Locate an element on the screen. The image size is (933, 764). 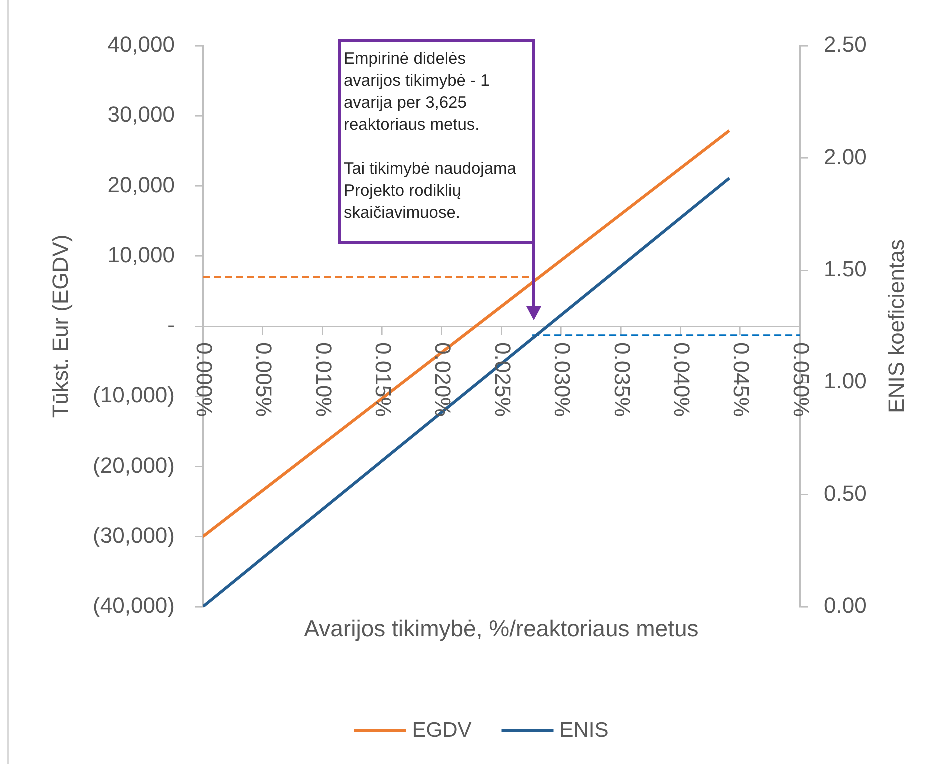
y2-tick-label: 0.00 is located at coordinates (845, 605).